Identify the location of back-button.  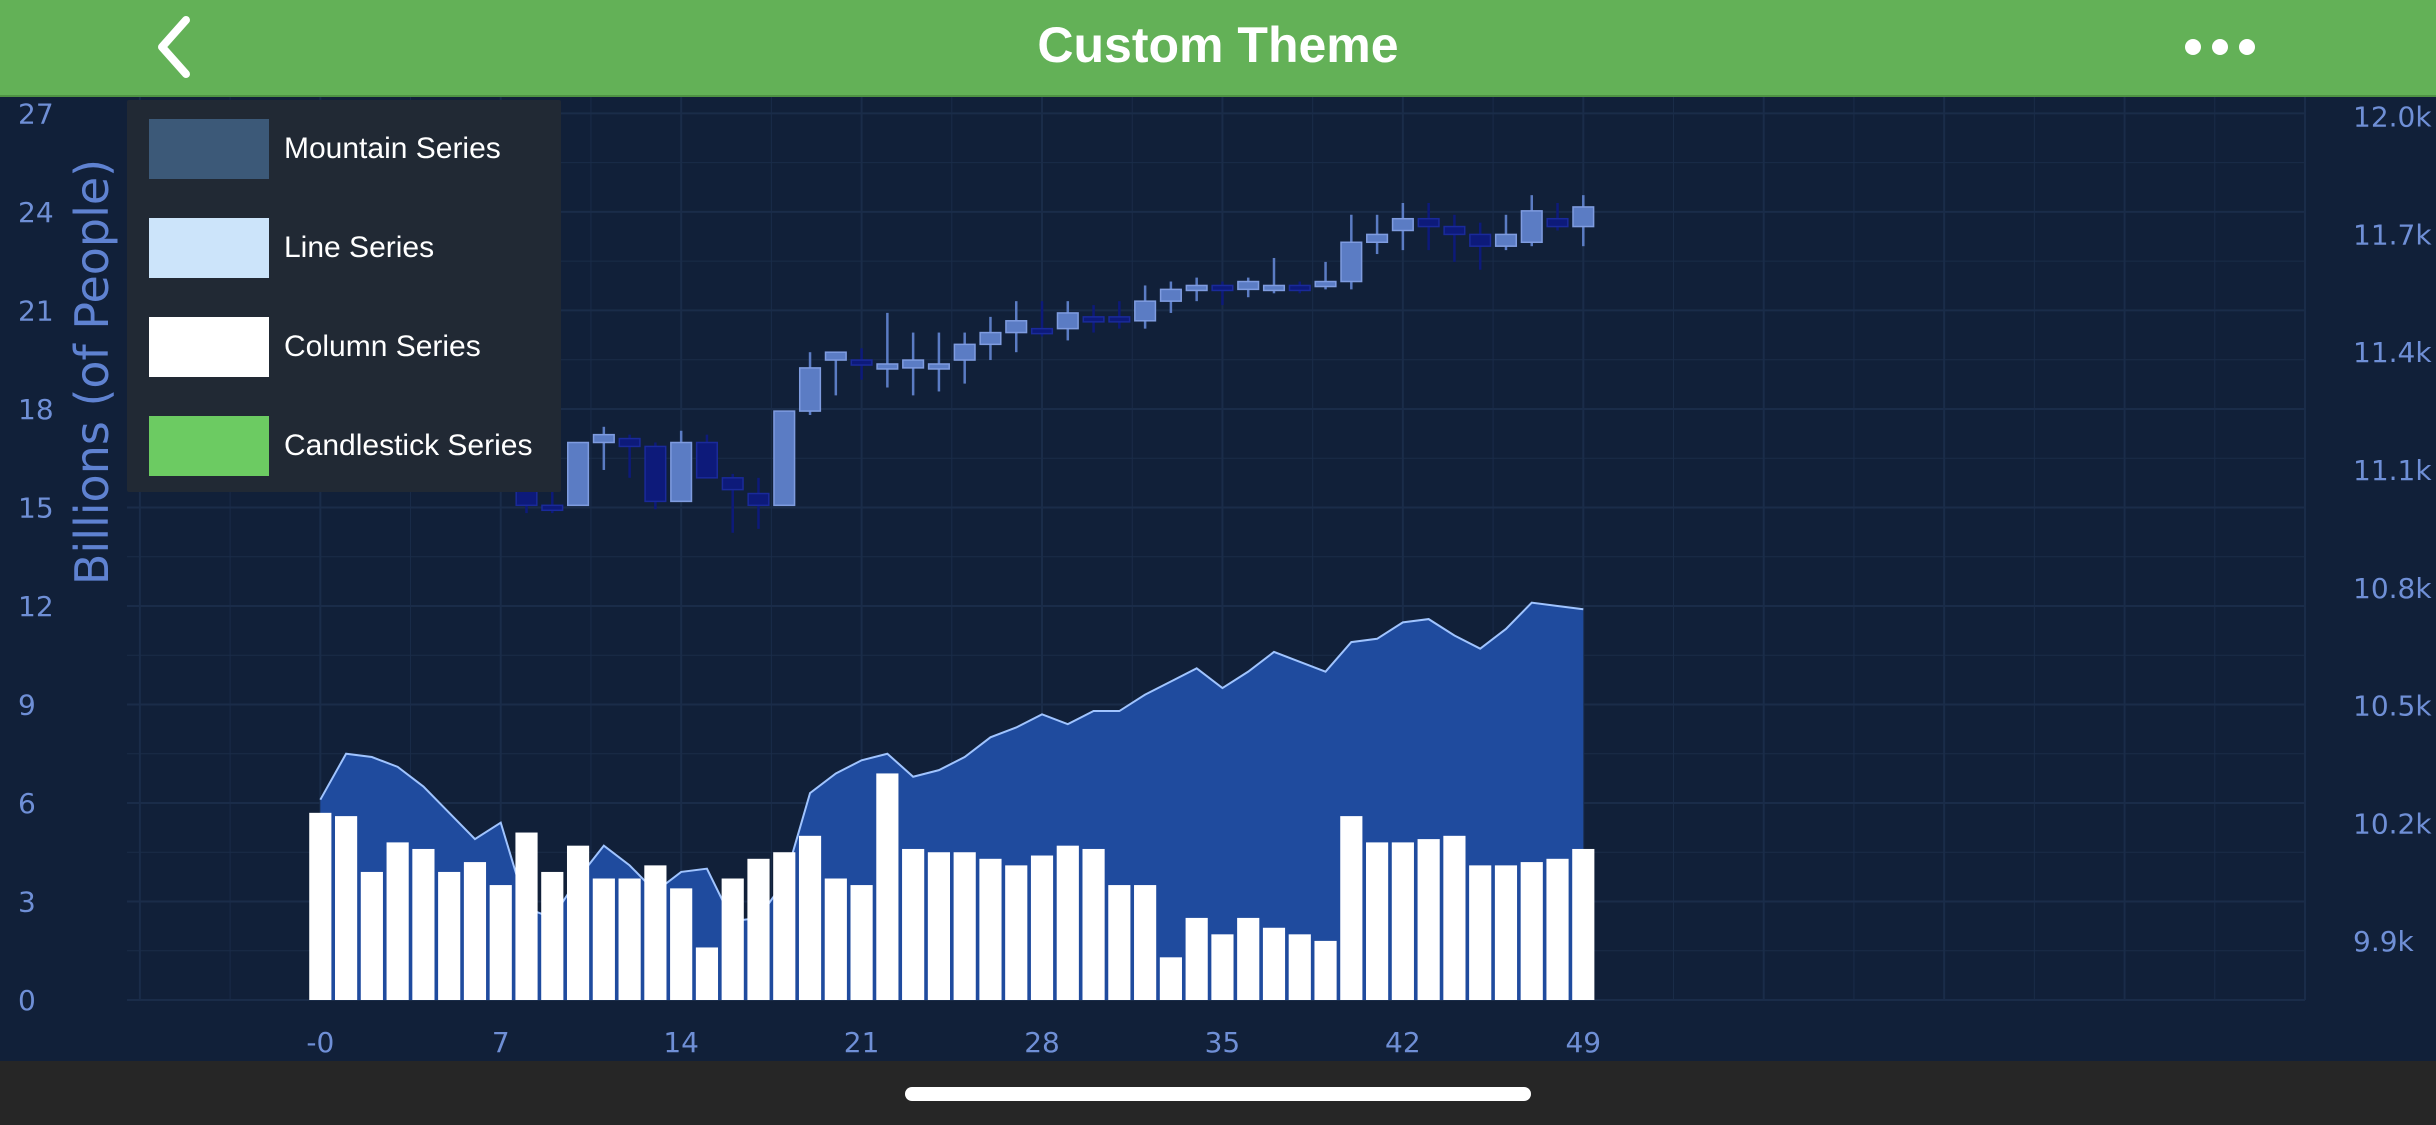
(175, 47).